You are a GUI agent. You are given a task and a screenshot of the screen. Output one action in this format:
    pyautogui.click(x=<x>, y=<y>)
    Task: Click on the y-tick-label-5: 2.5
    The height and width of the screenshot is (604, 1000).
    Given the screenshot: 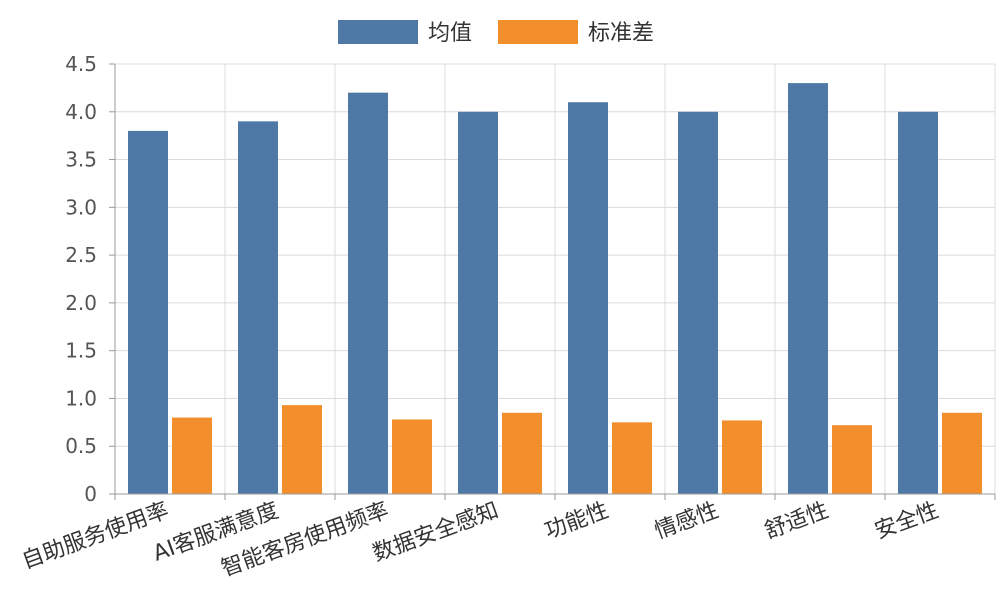 What is the action you would take?
    pyautogui.click(x=81, y=255)
    